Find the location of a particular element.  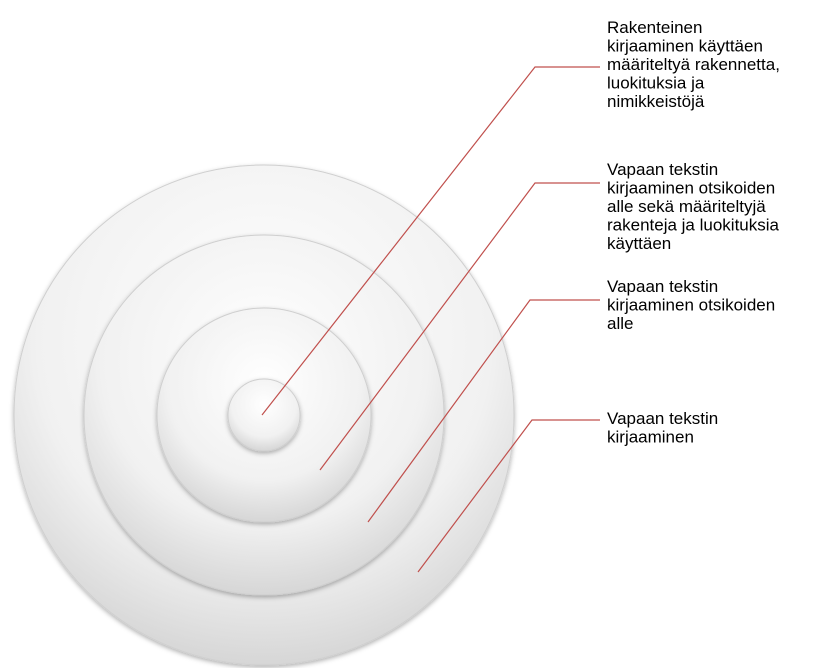

label-line: kirjaaminen is located at coordinates (650, 437).